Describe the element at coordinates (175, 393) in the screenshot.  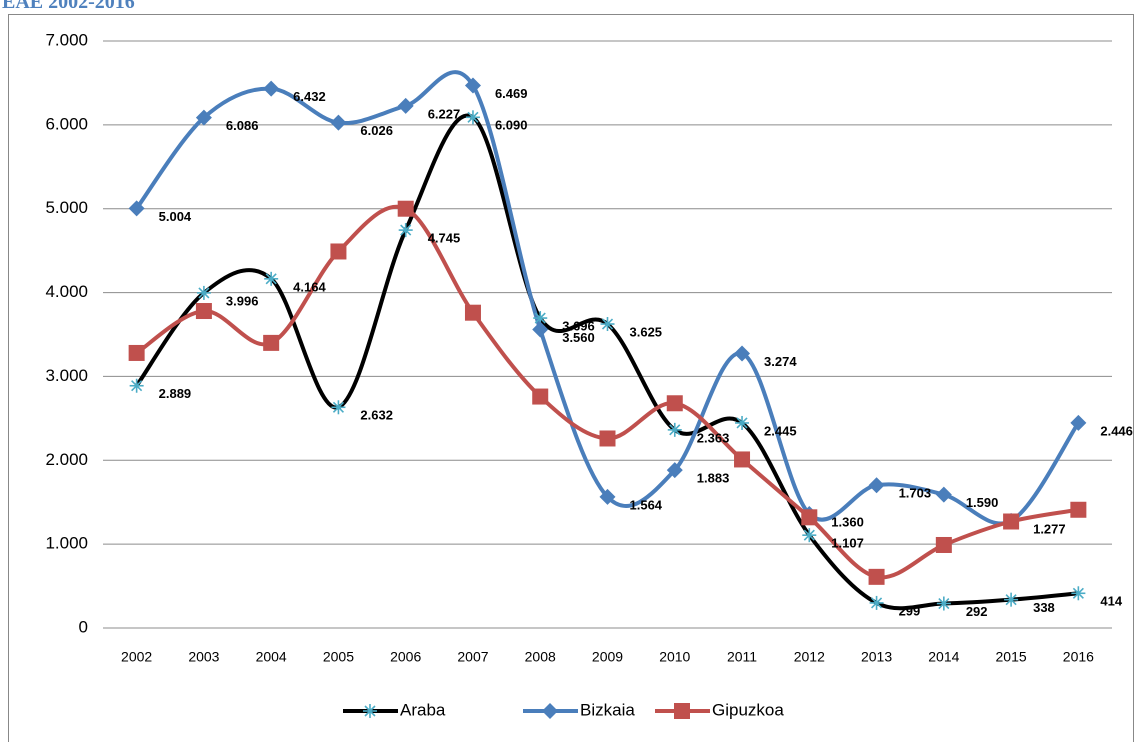
I see `value-label: 2.889` at that location.